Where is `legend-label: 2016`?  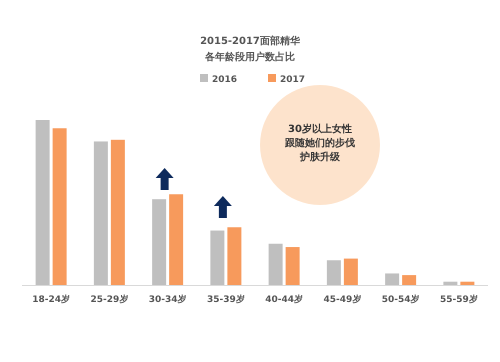
legend-label: 2016 is located at coordinates (225, 80).